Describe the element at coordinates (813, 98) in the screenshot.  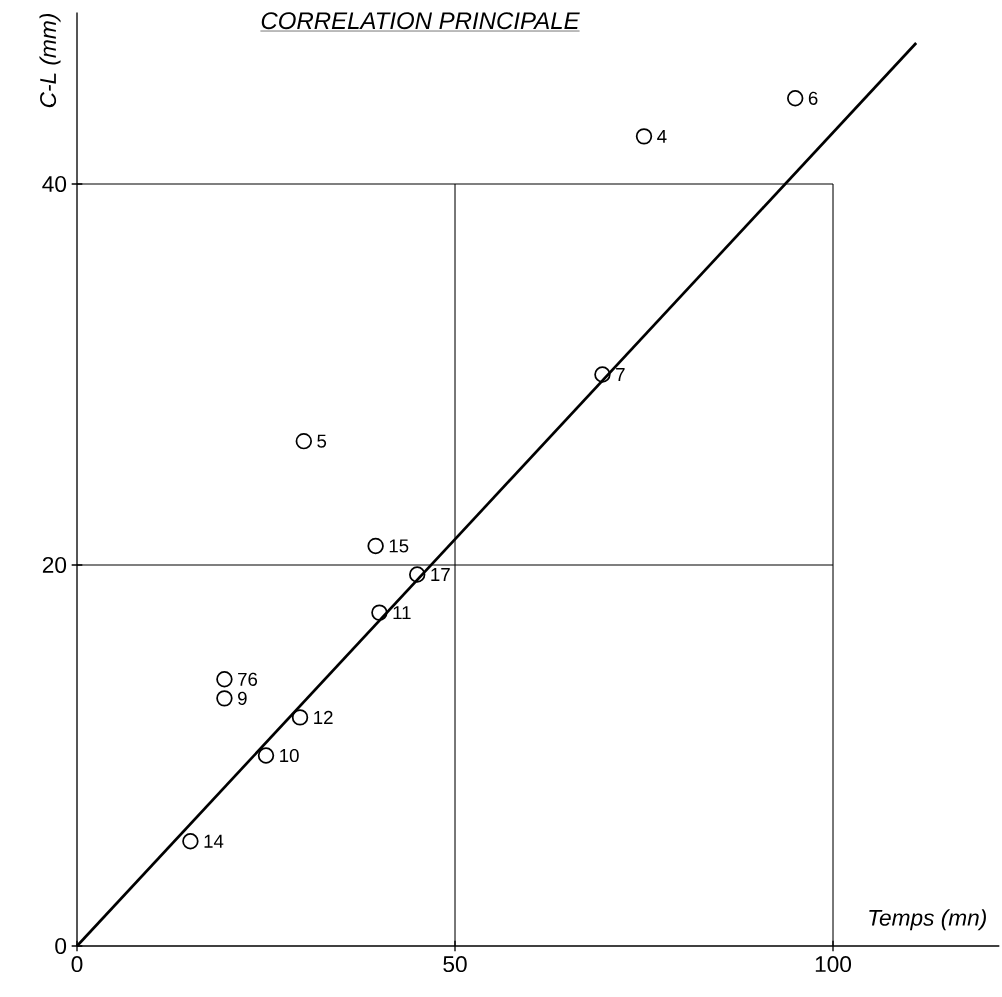
I see `annotation: 6` at that location.